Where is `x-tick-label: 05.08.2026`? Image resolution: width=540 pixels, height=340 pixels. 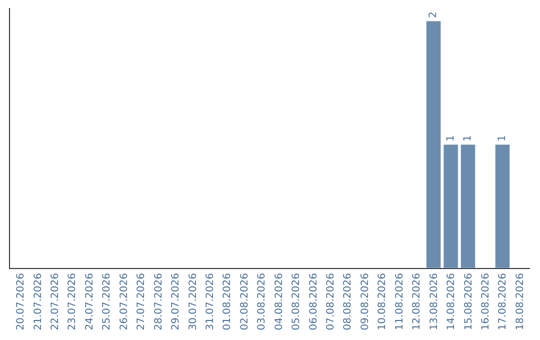
x-tick-label: 05.08.2026 is located at coordinates (296, 301).